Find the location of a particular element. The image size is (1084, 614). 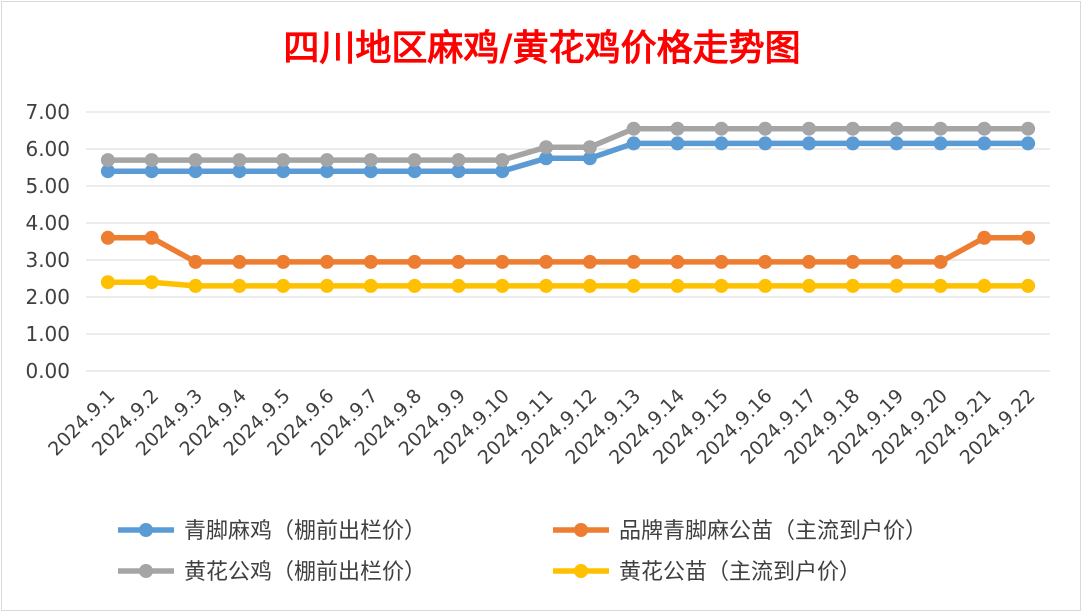

chart-title: 四川地区麻鸡/黄花鸡价格走势图 is located at coordinates (541, 48).